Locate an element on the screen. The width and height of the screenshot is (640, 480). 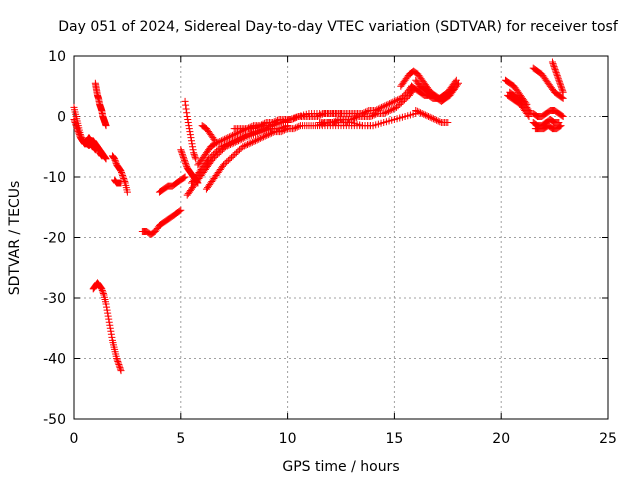
x-tick-label: 10 is located at coordinates (288, 439).